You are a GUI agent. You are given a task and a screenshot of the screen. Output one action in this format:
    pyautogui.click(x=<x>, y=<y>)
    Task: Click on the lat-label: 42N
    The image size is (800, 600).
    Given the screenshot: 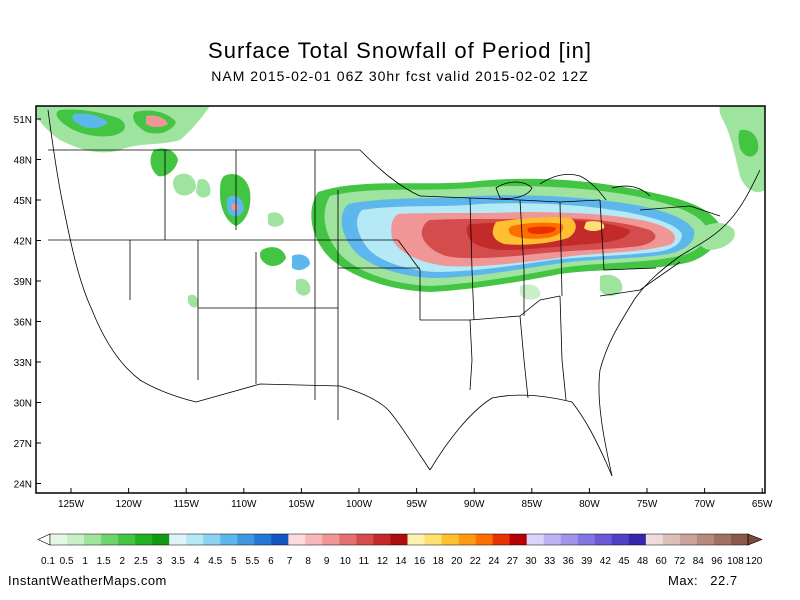 What is the action you would take?
    pyautogui.click(x=23, y=242)
    